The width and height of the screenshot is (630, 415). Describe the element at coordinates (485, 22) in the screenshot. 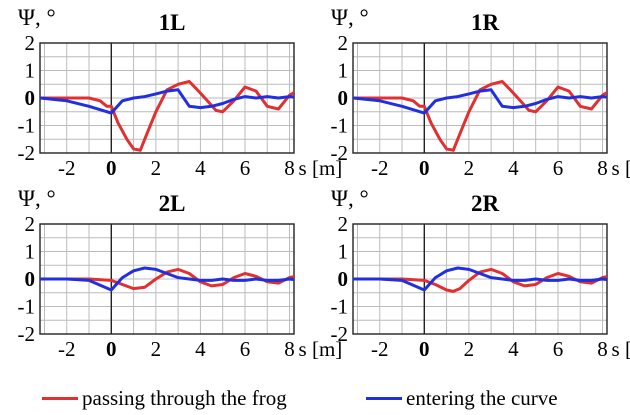

I see `panel-title: 1R` at that location.